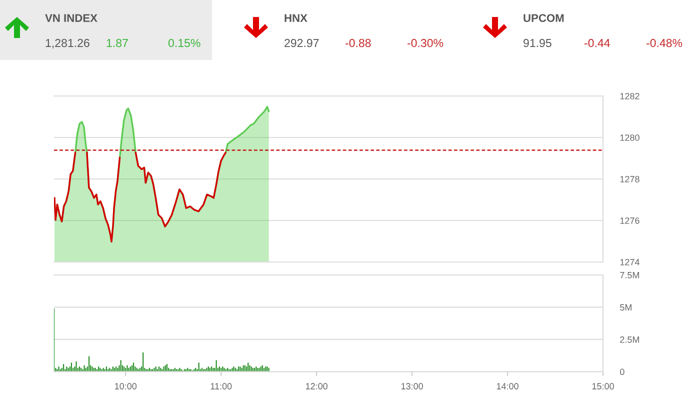  What do you see at coordinates (630, 96) in the screenshot?
I see `y-tick-label: 1282` at bounding box center [630, 96].